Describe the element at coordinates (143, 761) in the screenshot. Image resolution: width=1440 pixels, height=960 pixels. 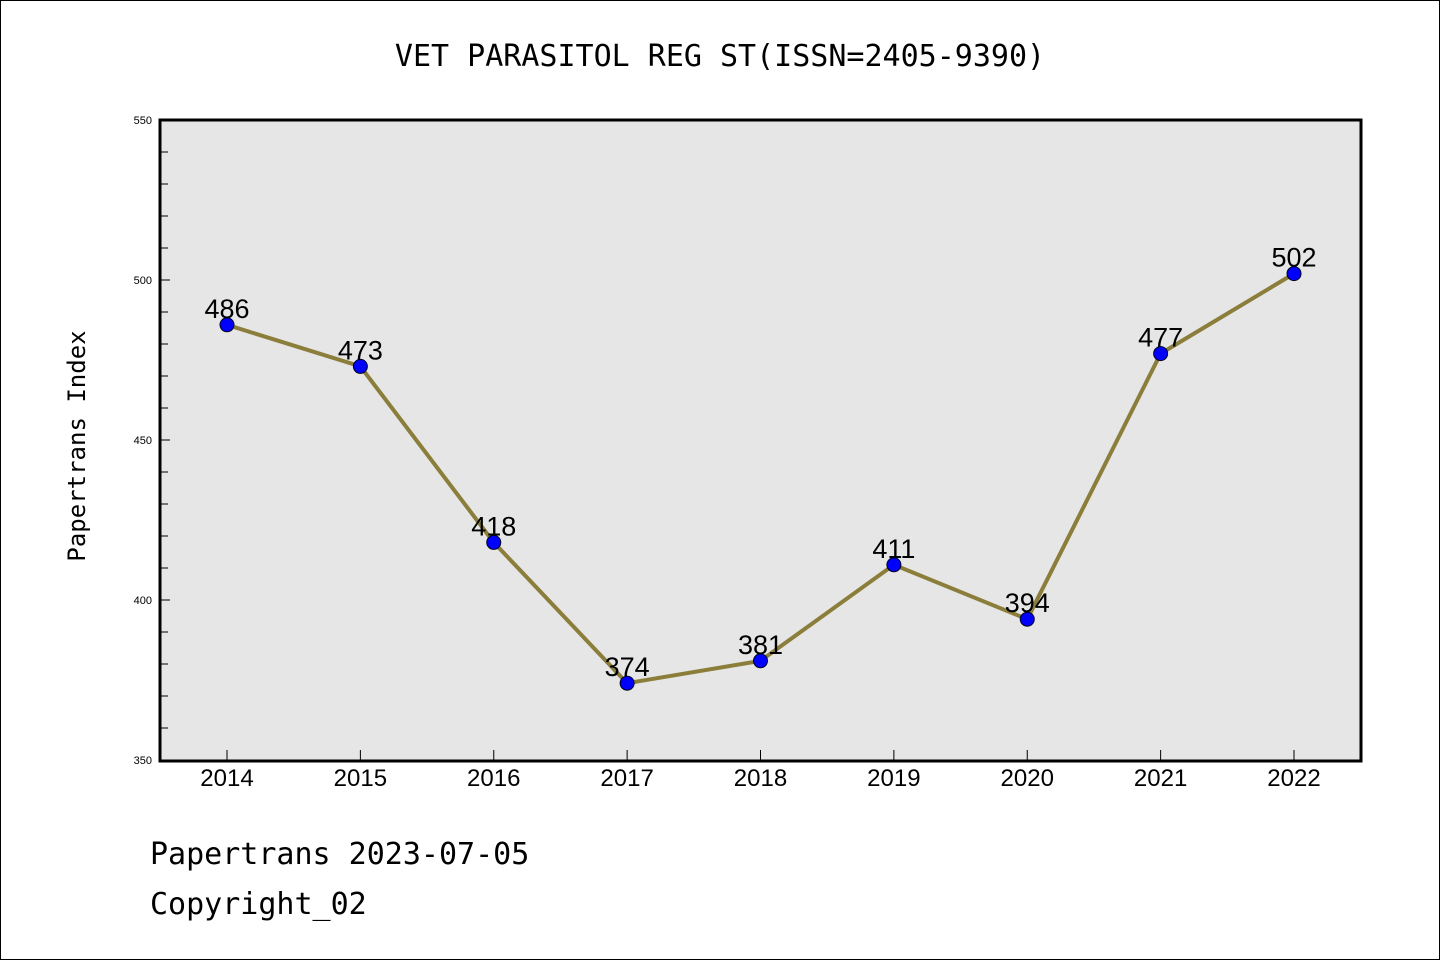
I see `y-tick-label: 350` at that location.